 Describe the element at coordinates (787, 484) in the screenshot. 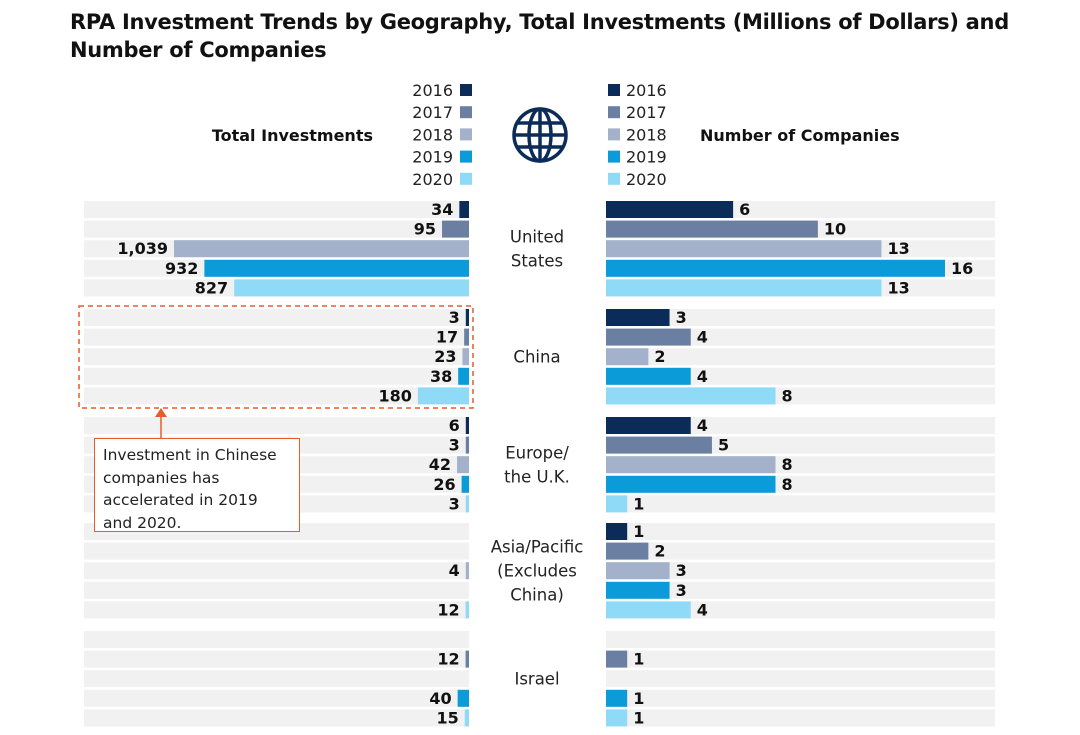

I see `companies-value-europe-the-u-k-2019: 8` at that location.